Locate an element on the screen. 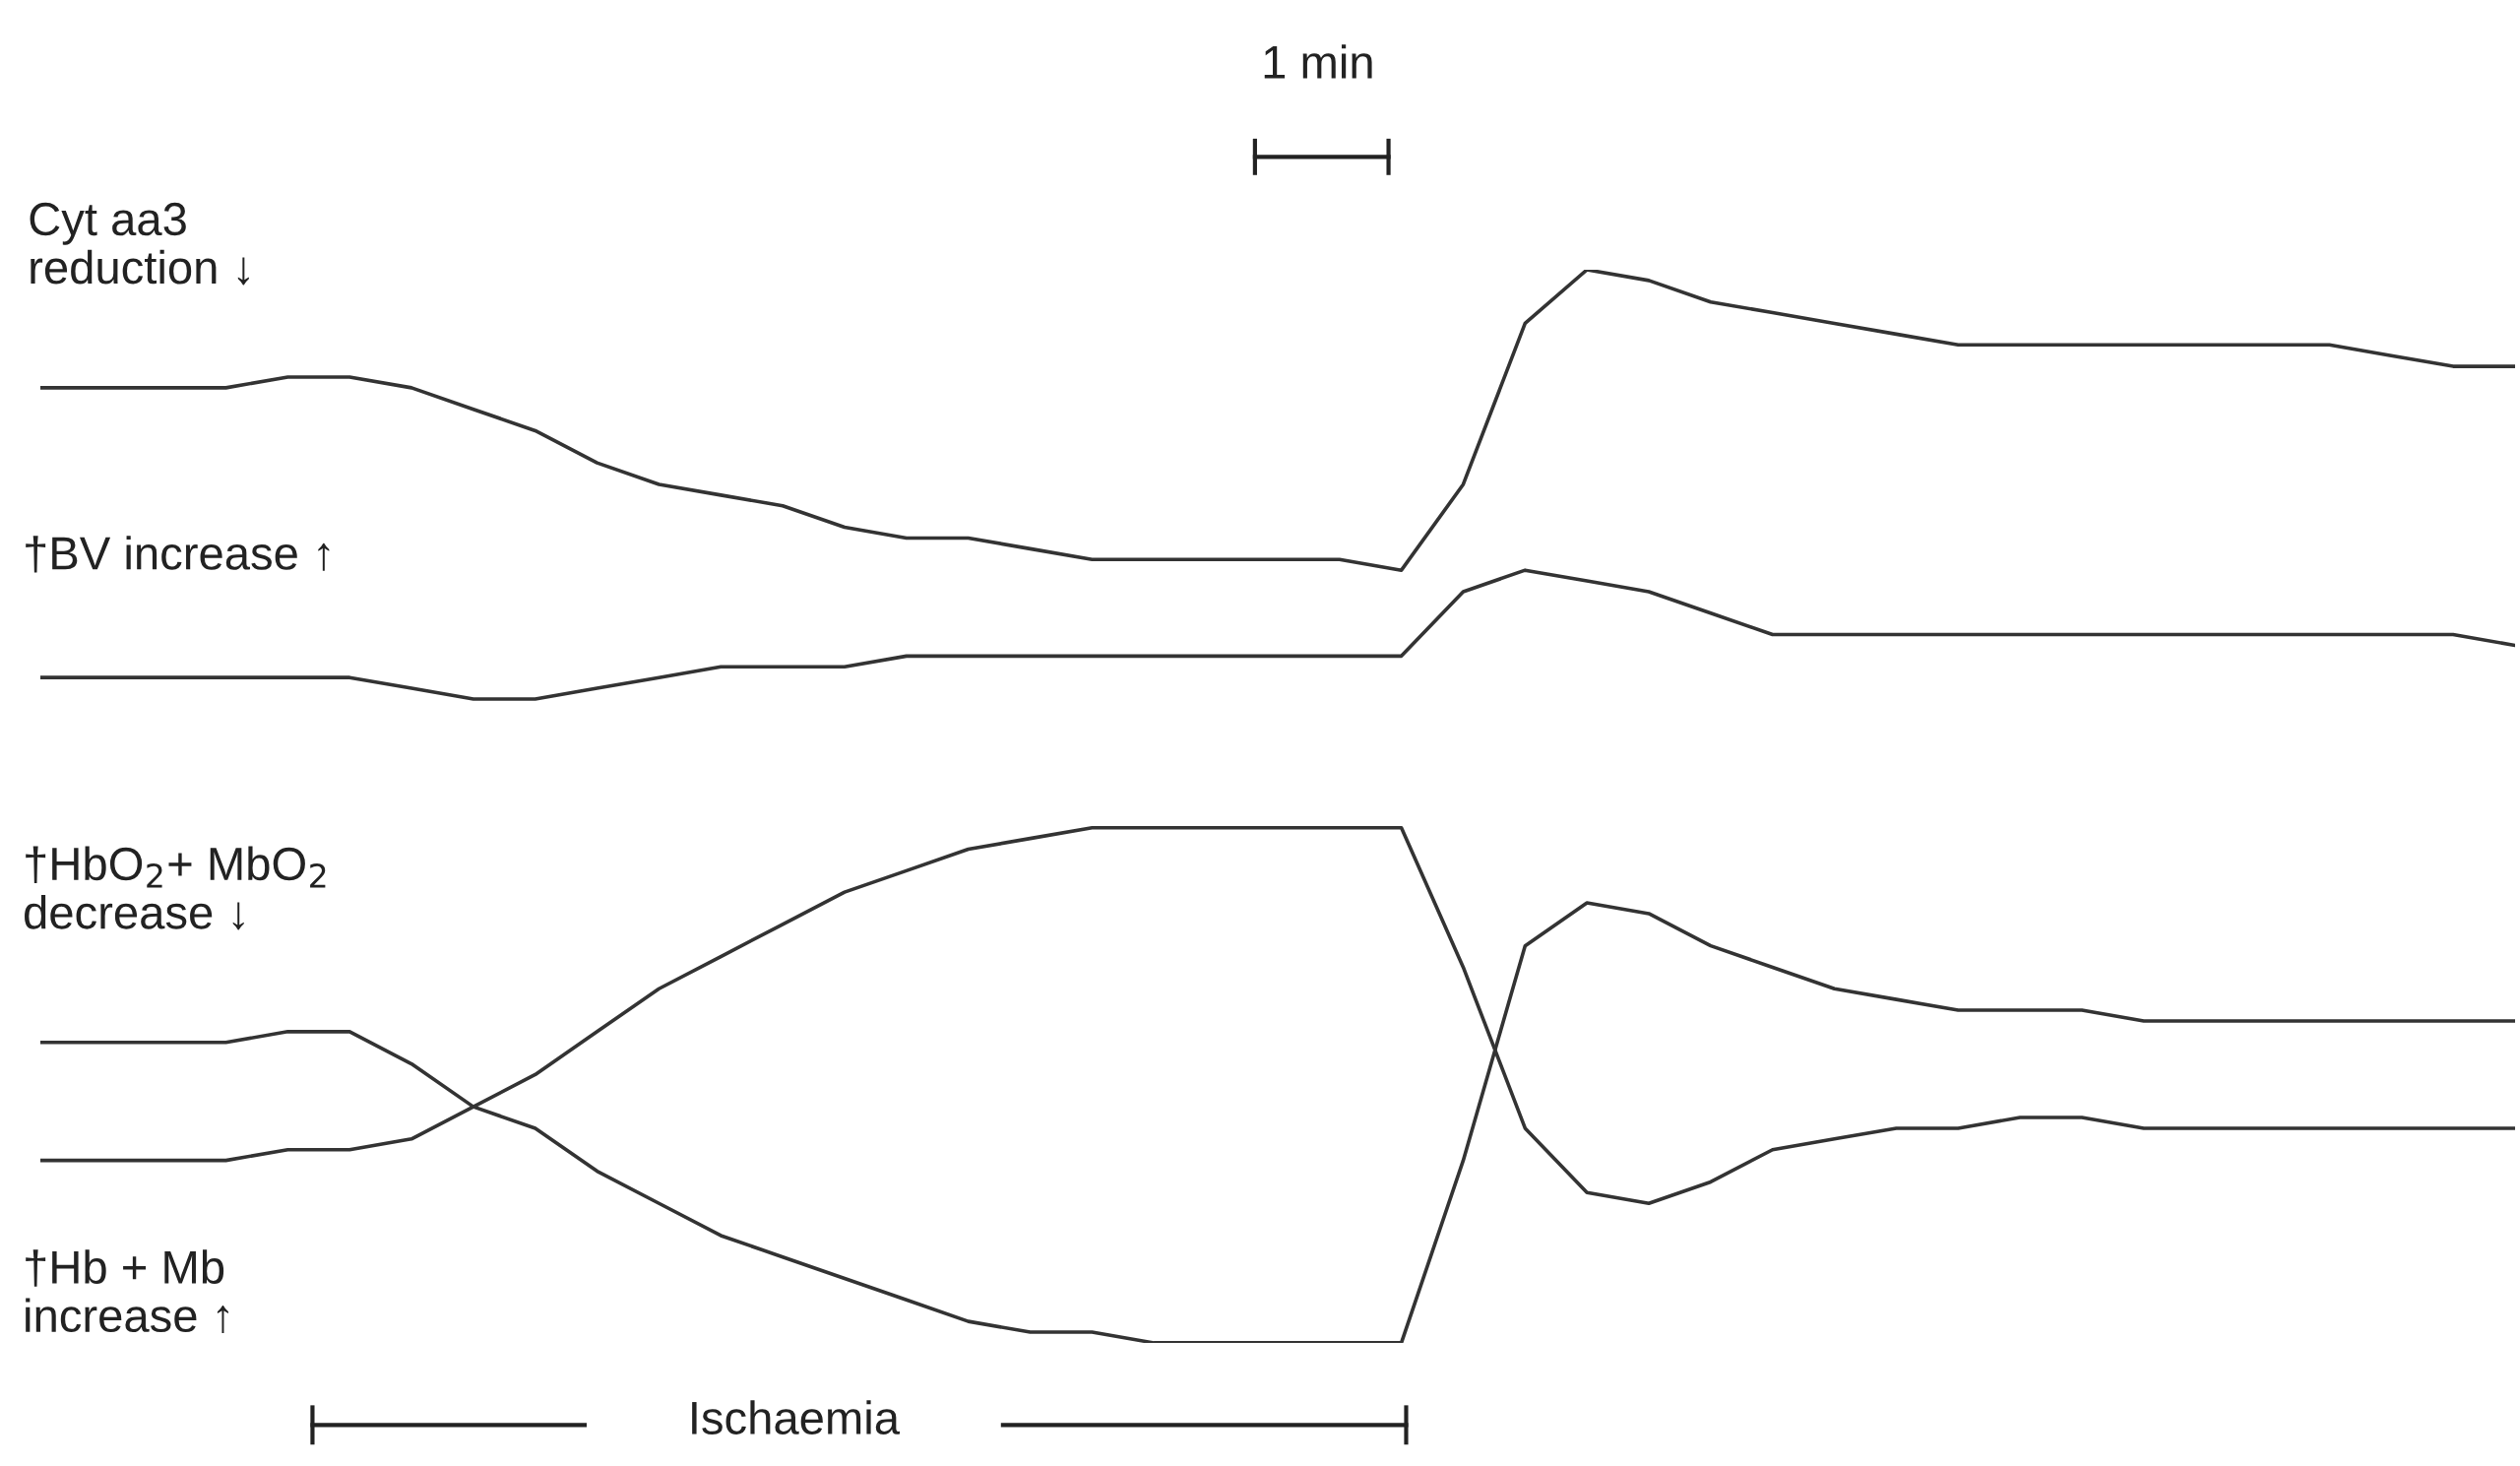 This screenshot has height=1466, width=2520. text: †BV increase ↑ is located at coordinates (178, 555).